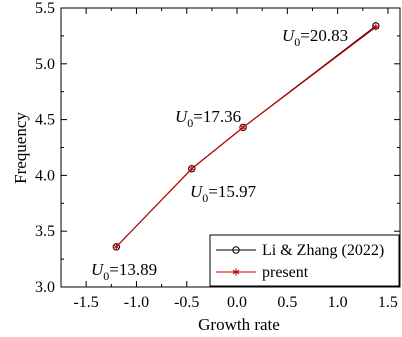 This screenshot has width=402, height=337. What do you see at coordinates (186, 302) in the screenshot?
I see `x-tick-label: -0.5` at bounding box center [186, 302].